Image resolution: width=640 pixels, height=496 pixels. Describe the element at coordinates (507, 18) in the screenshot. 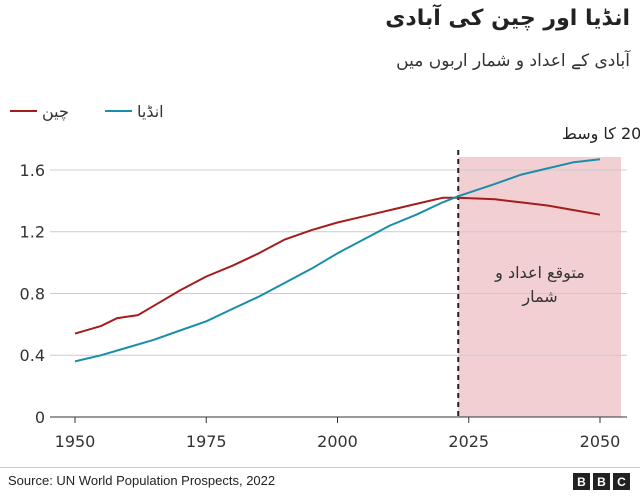

I see `chart-title: انڈیا اور چین کی آبادی` at that location.